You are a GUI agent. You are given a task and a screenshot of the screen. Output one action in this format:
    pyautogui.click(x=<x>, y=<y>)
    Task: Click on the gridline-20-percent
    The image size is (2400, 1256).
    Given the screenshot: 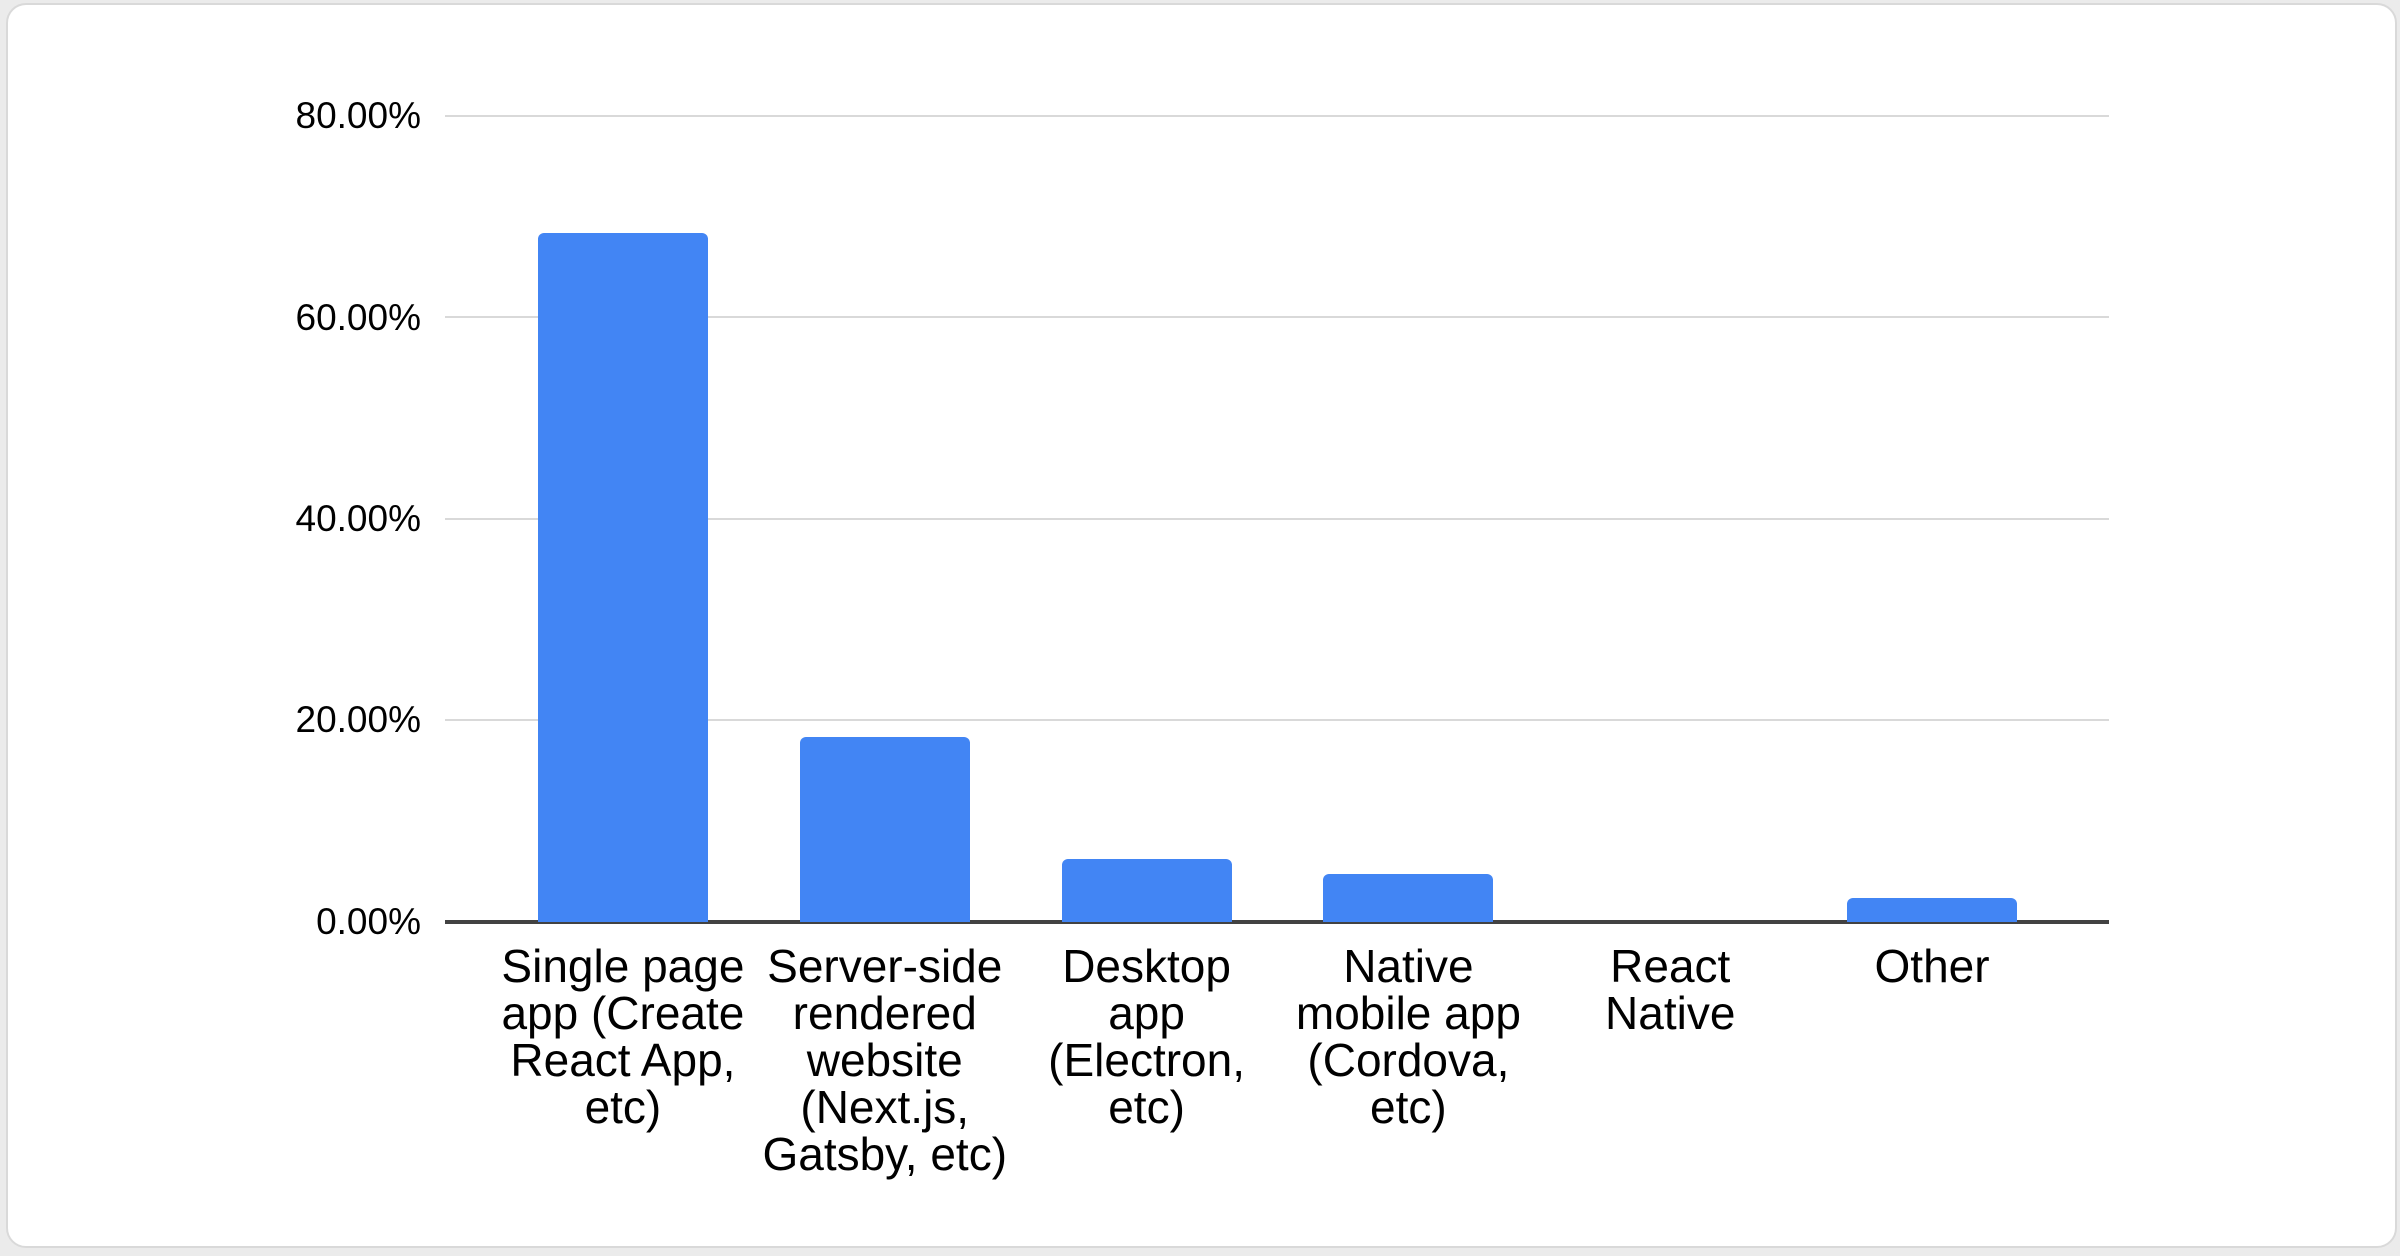 What is the action you would take?
    pyautogui.click(x=1277, y=720)
    